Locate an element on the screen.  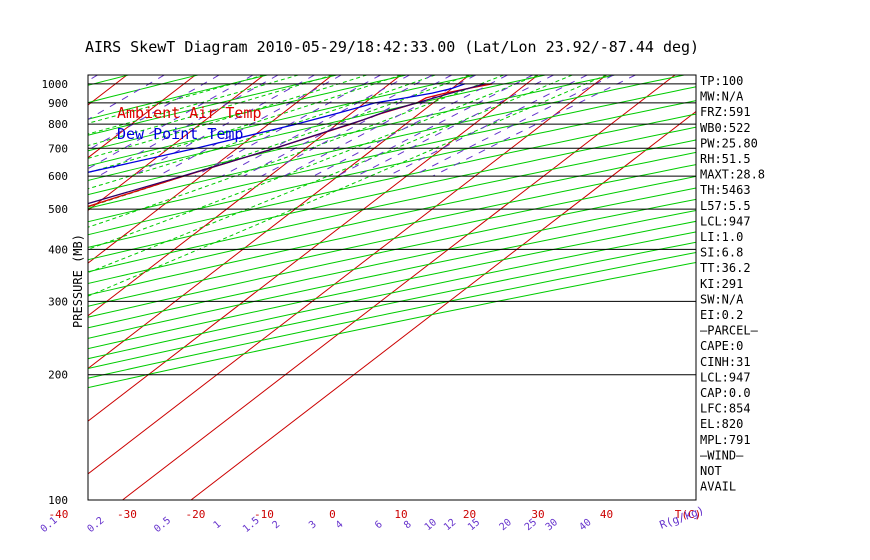
bottom-temp-tick-label: 30 is located at coordinates (537, 514).